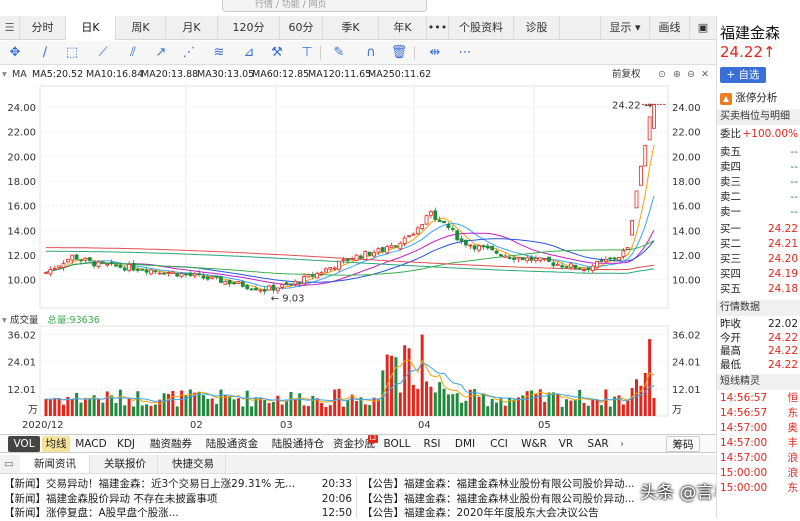 Image resolution: width=800 pixels, height=521 pixels. Describe the element at coordinates (133, 52) in the screenshot. I see `parallel-line-icon: ⫽` at that location.